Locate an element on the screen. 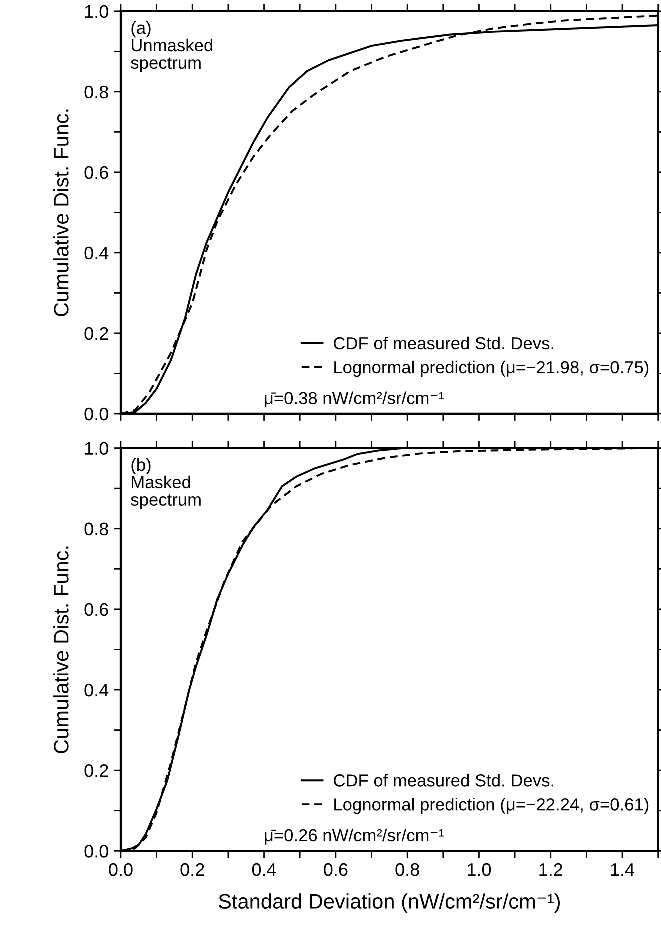 The image size is (661, 951). x-tick-label: 0.2 is located at coordinates (192, 869).